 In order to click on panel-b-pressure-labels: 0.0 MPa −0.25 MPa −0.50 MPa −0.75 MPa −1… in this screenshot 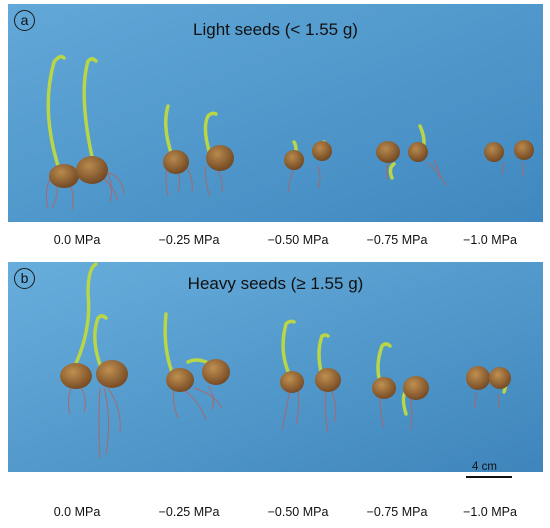, I will do `click(275, 514)`.